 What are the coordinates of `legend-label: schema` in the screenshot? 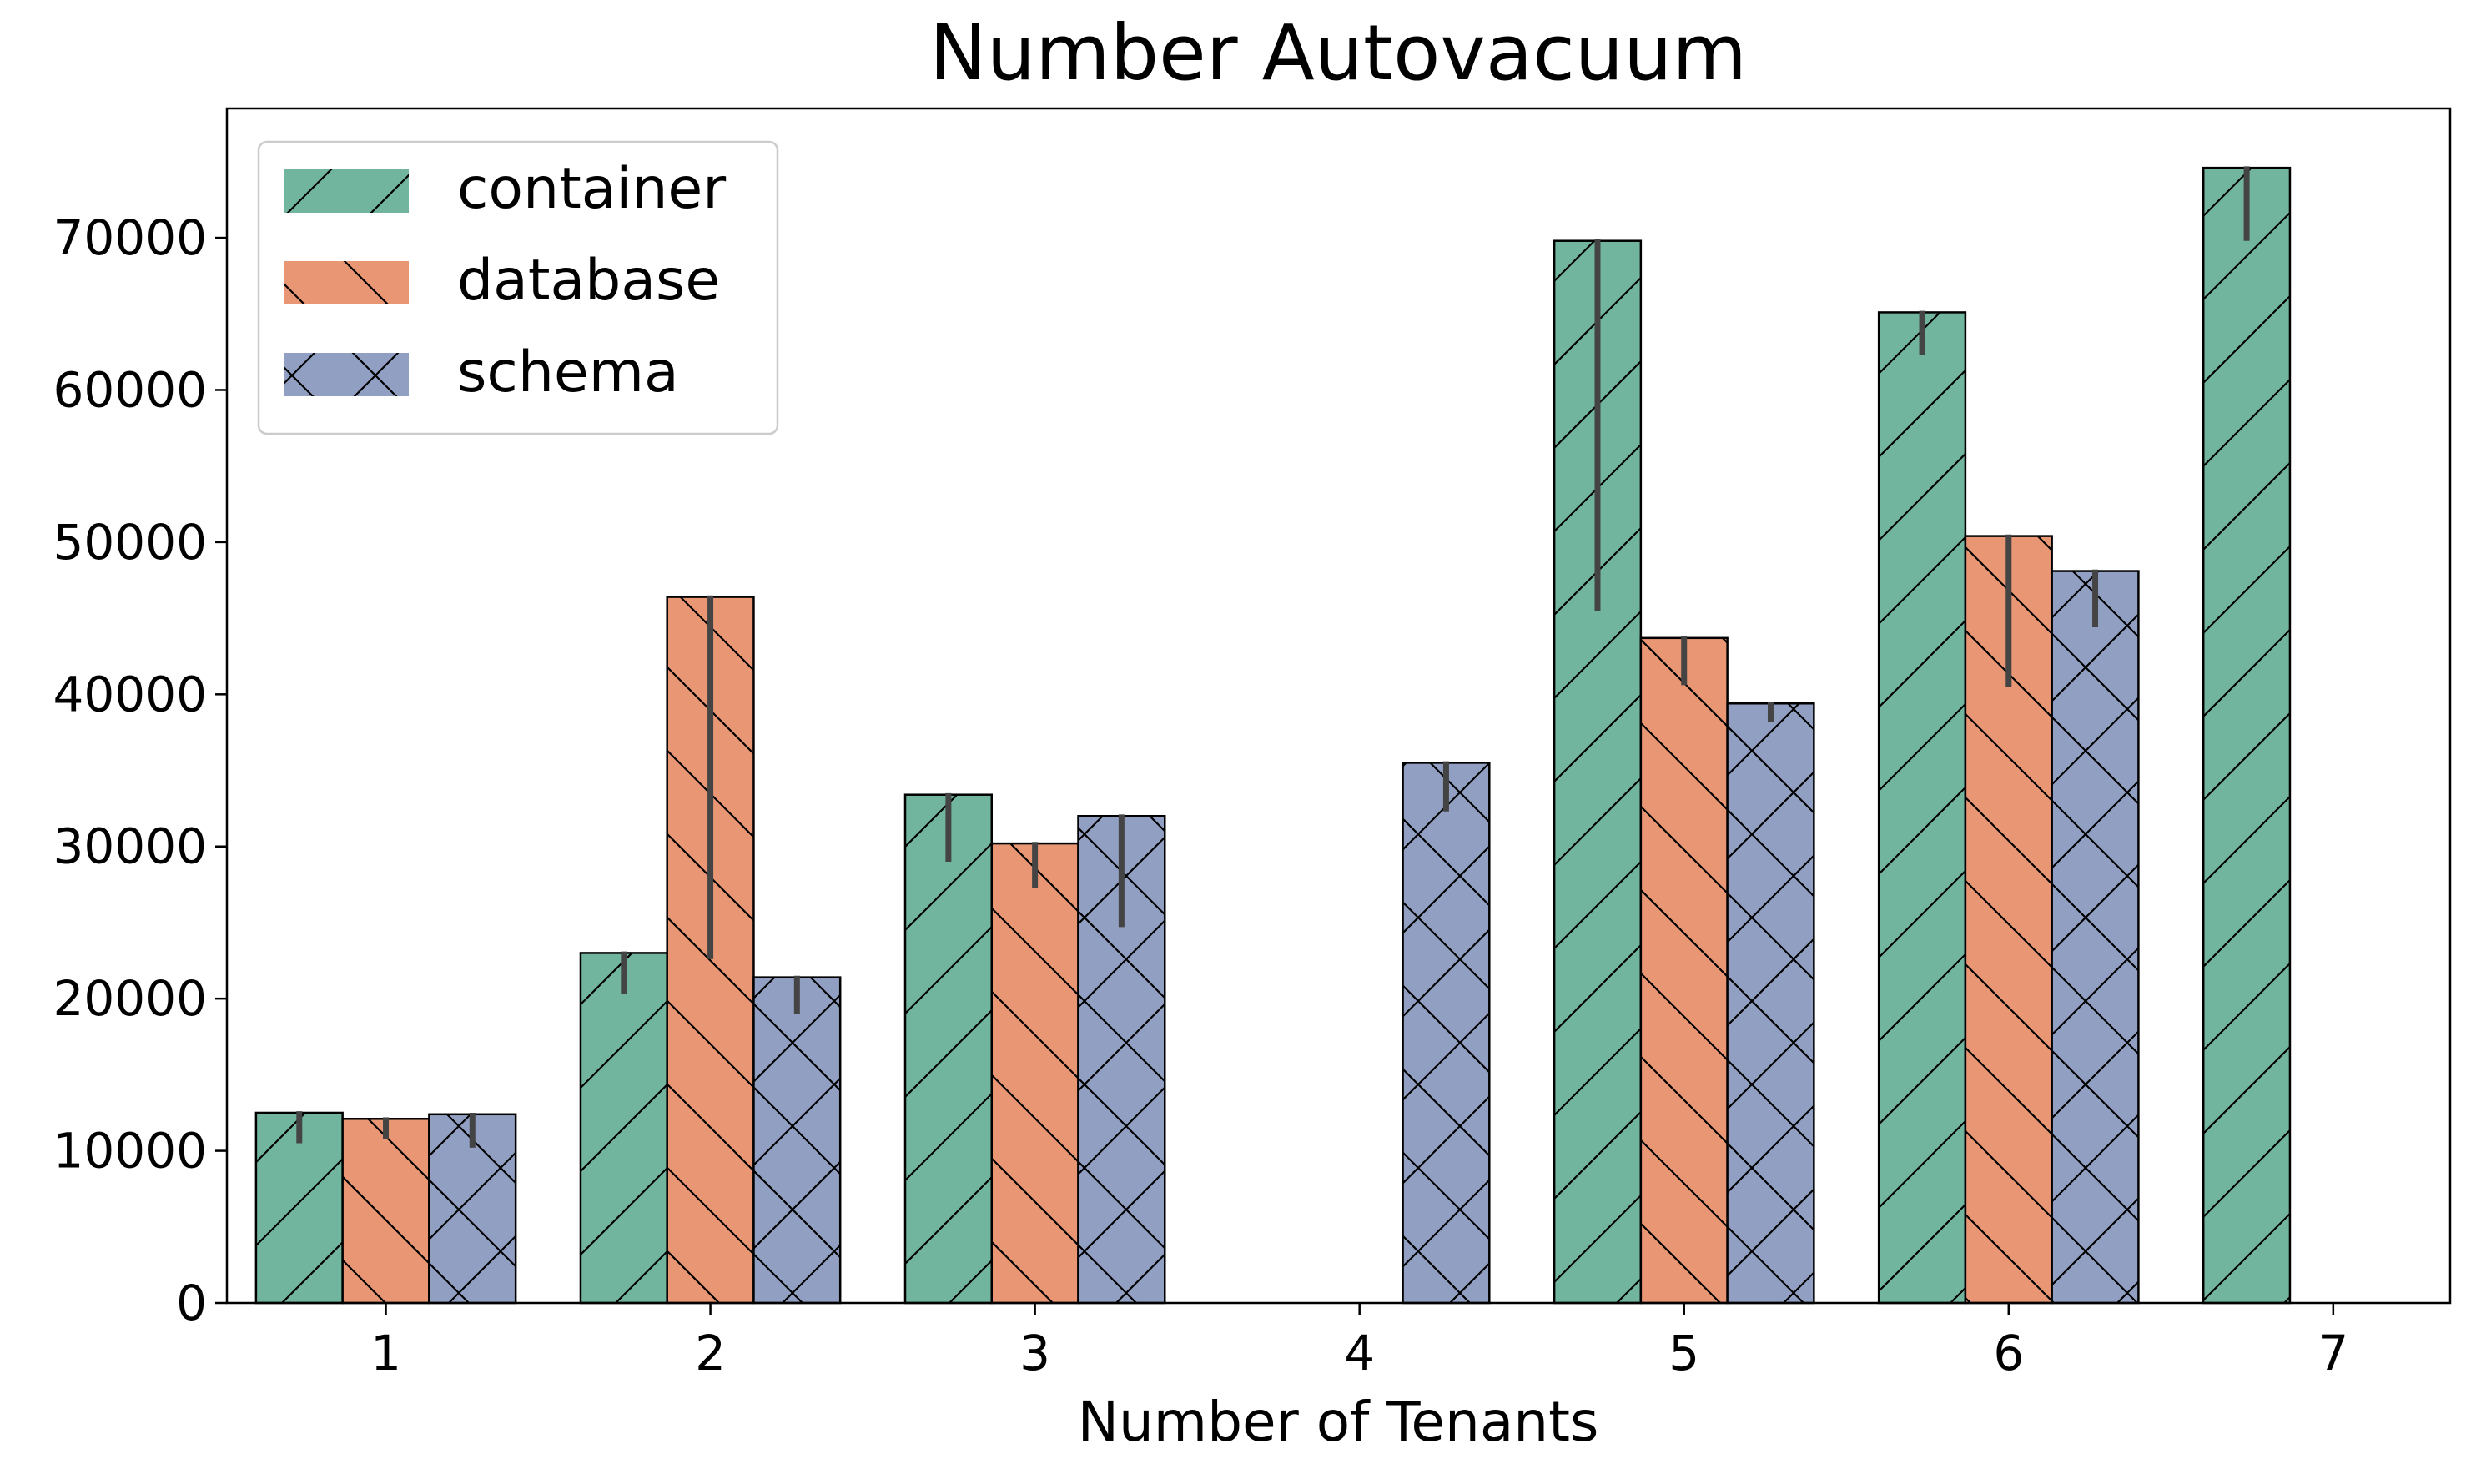 It's located at (568, 373).